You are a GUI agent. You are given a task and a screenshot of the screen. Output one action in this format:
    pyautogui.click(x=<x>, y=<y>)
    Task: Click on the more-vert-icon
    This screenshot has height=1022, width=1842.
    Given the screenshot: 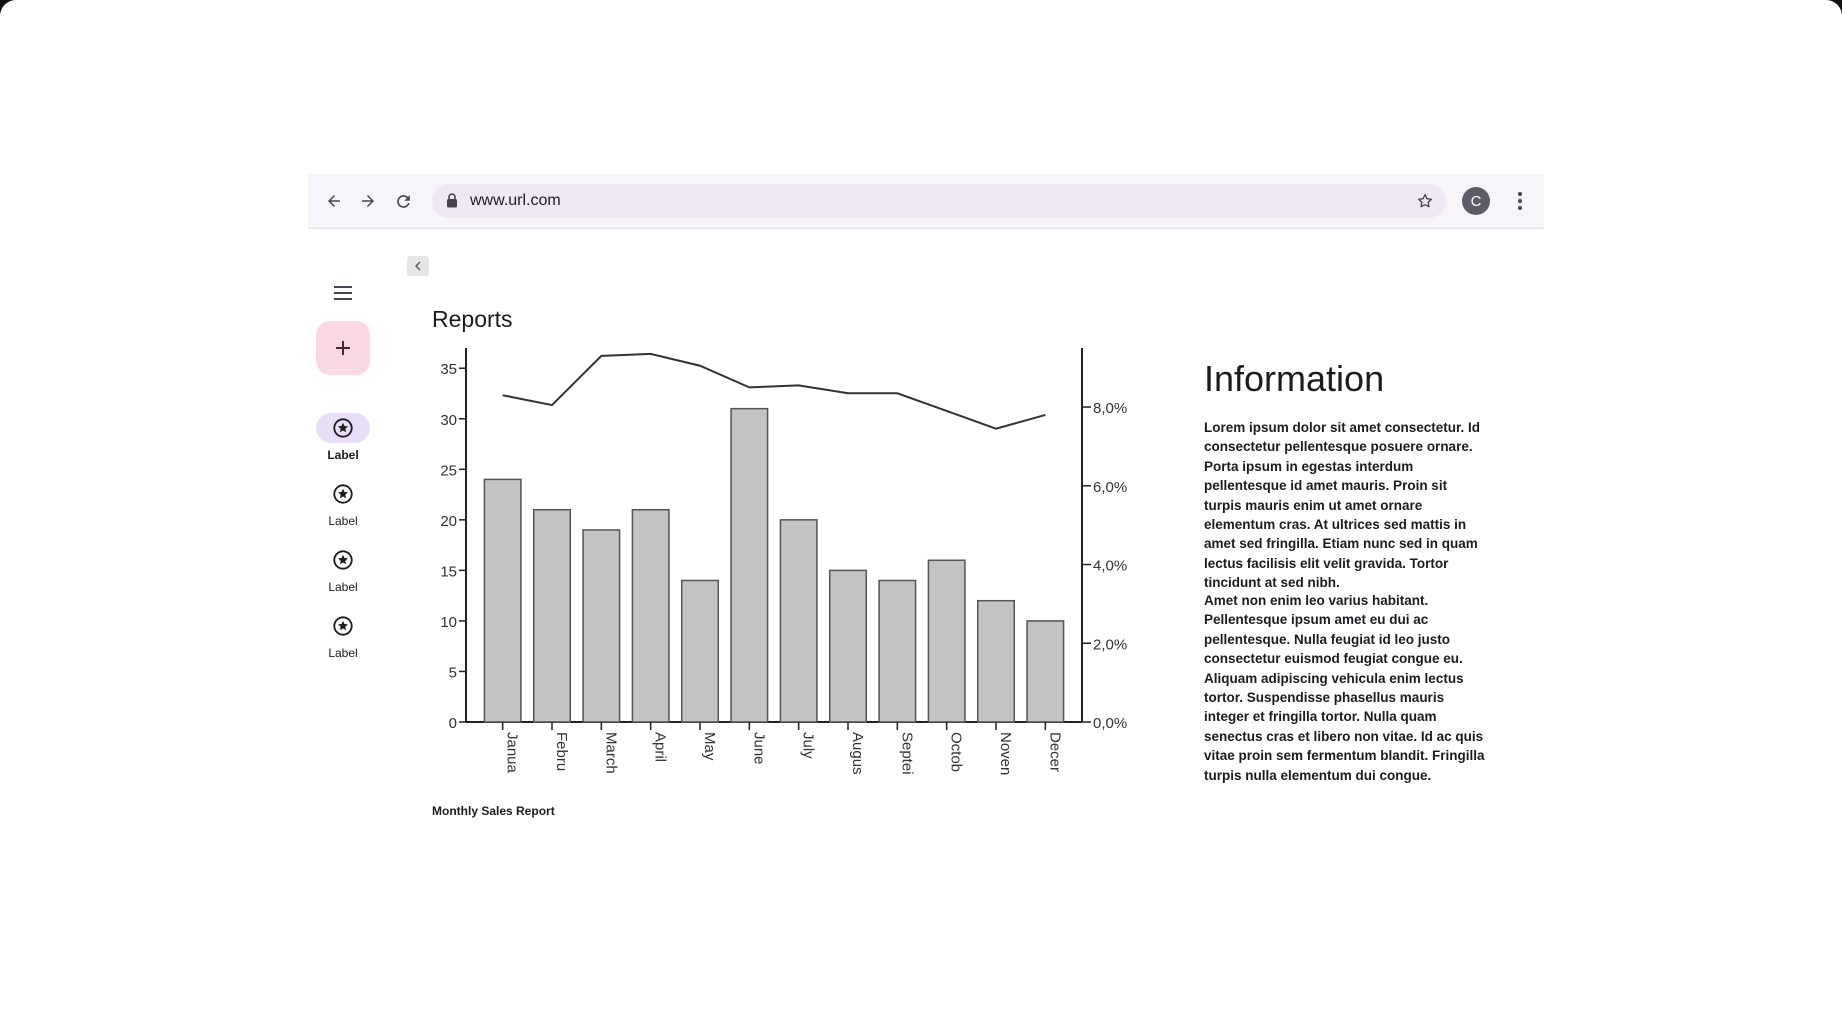 What is the action you would take?
    pyautogui.click(x=1520, y=201)
    